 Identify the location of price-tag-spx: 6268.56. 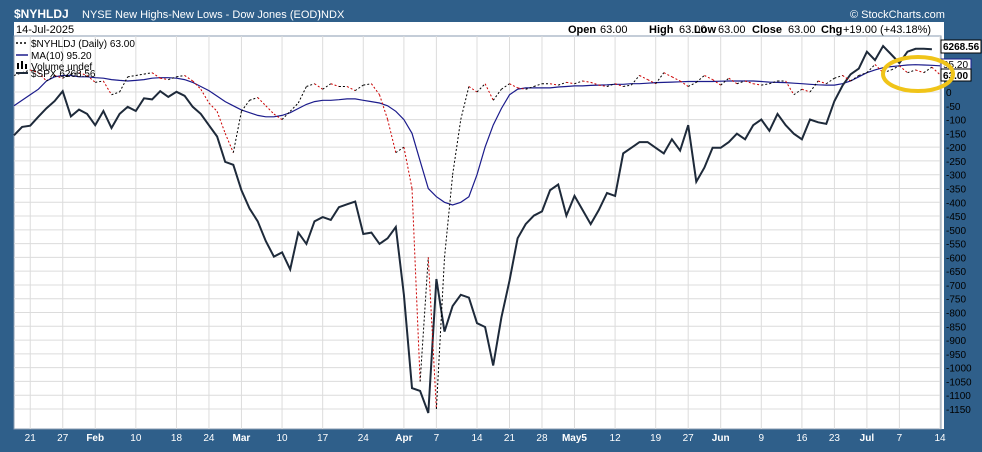
(961, 46).